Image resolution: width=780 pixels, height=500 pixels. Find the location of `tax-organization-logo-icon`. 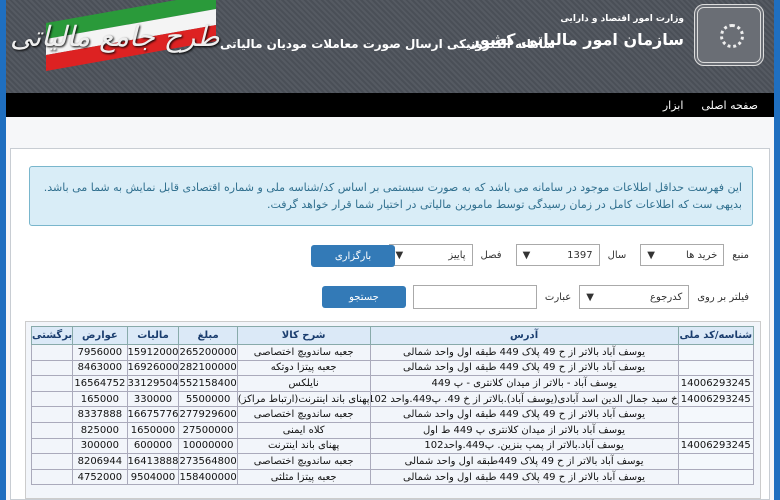

tax-organization-logo-icon is located at coordinates (729, 35).